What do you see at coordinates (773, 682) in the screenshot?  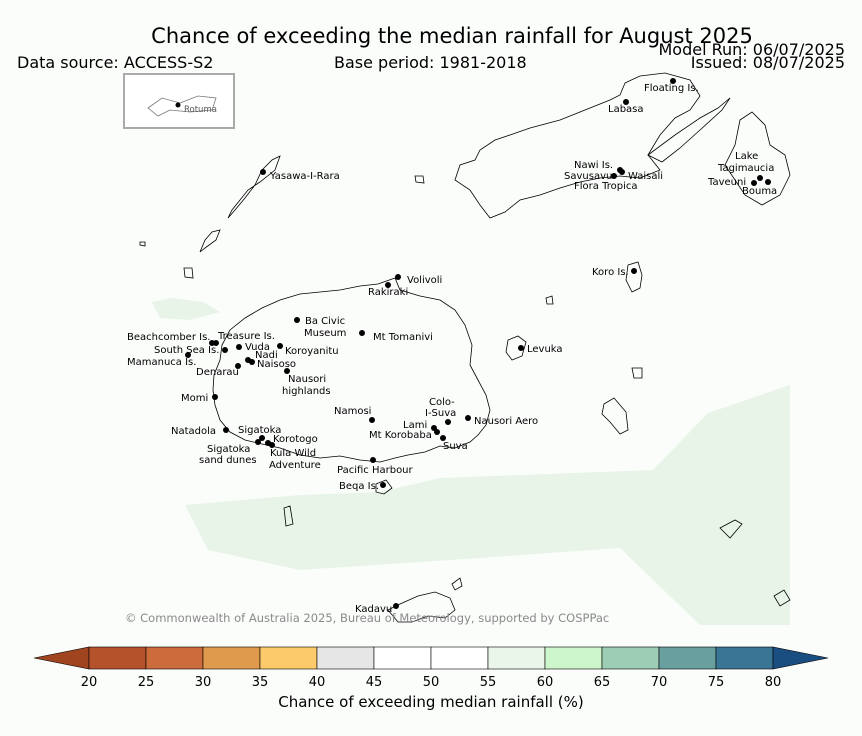 I see `colorbar-tick-label: 80` at bounding box center [773, 682].